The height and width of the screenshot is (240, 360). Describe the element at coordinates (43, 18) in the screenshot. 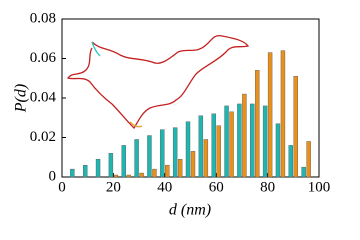

I see `y-tick-label: 0.08` at that location.